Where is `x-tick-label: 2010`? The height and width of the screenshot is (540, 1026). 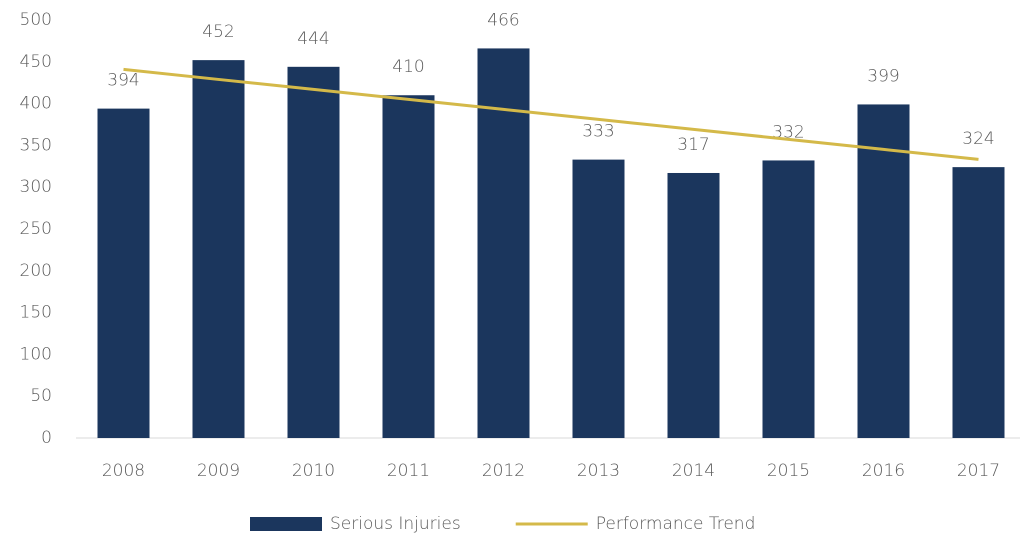
x-tick-label: 2010 is located at coordinates (313, 471).